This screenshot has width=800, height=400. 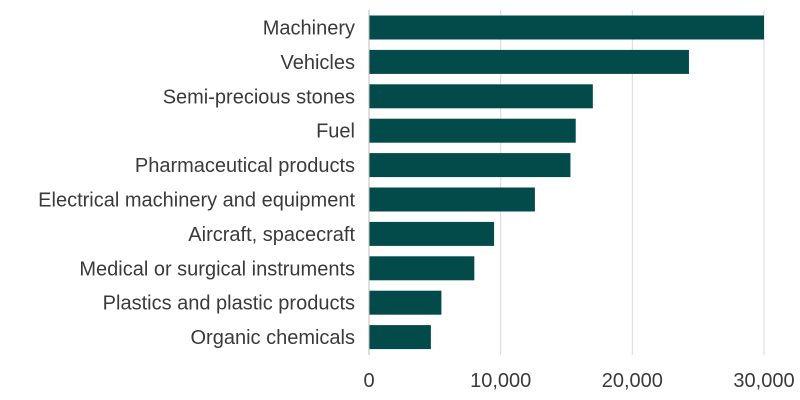 I want to click on category-label: Medical or surgical instruments, so click(x=217, y=269).